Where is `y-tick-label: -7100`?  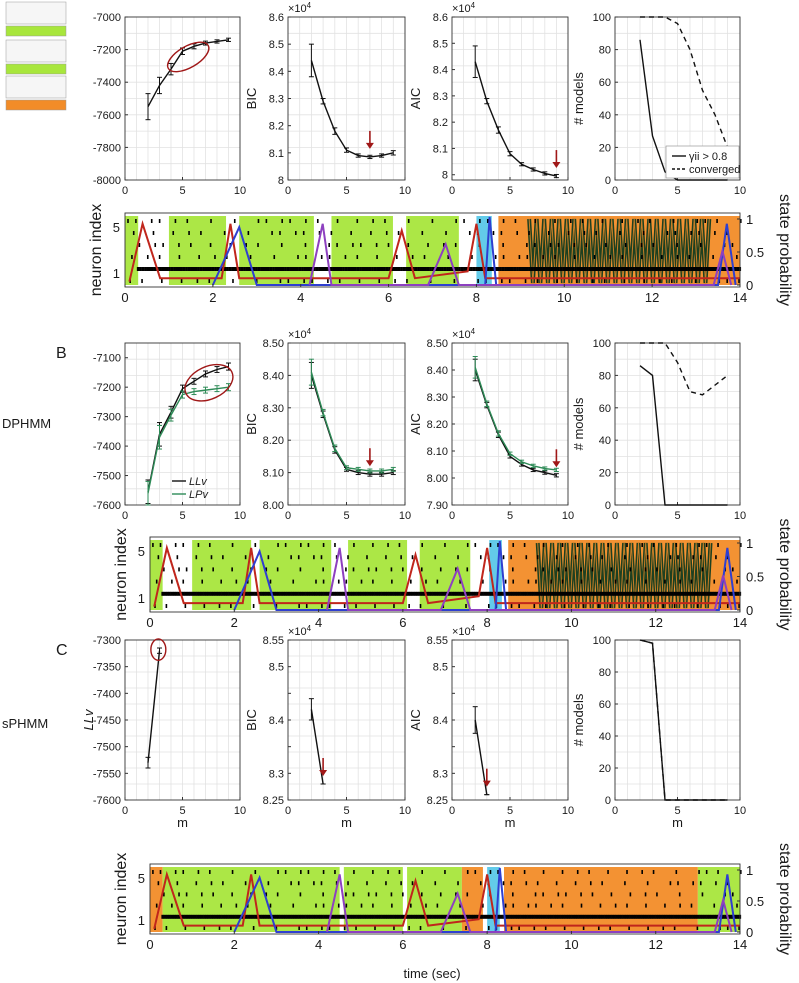
y-tick-label: -7100 is located at coordinates (107, 359).